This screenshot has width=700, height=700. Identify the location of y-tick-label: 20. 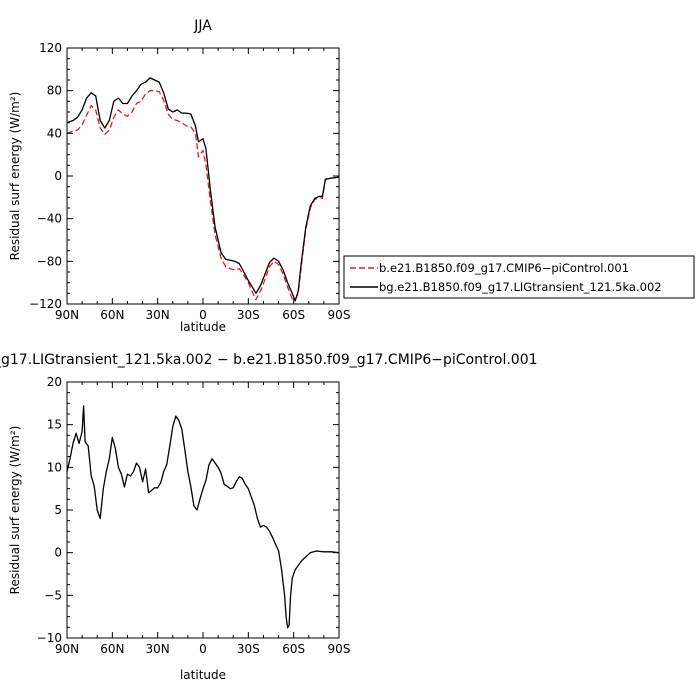
(54, 382).